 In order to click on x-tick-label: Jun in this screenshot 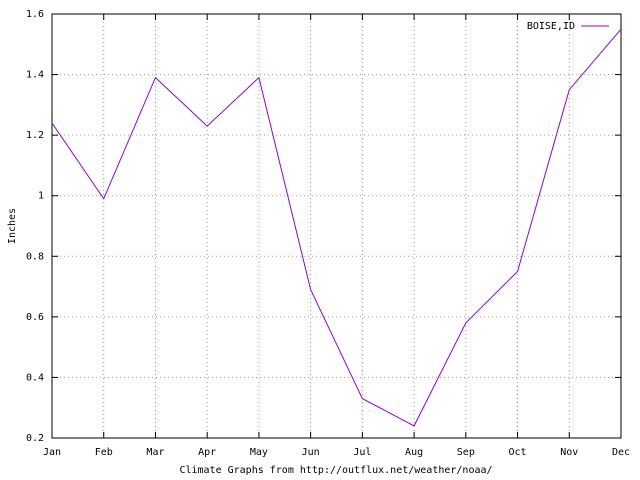, I will do `click(311, 452)`.